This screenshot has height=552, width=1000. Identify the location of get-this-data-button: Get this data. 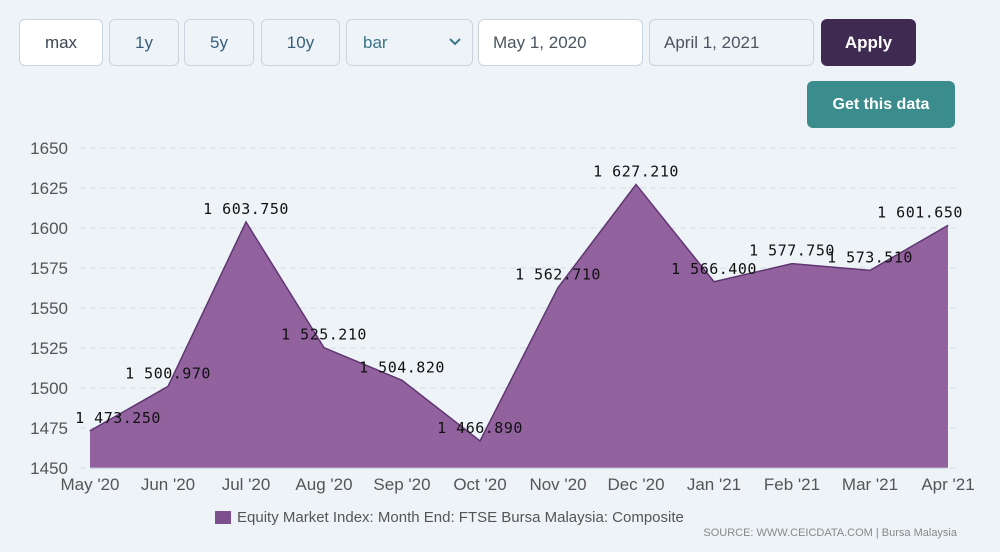
(881, 104).